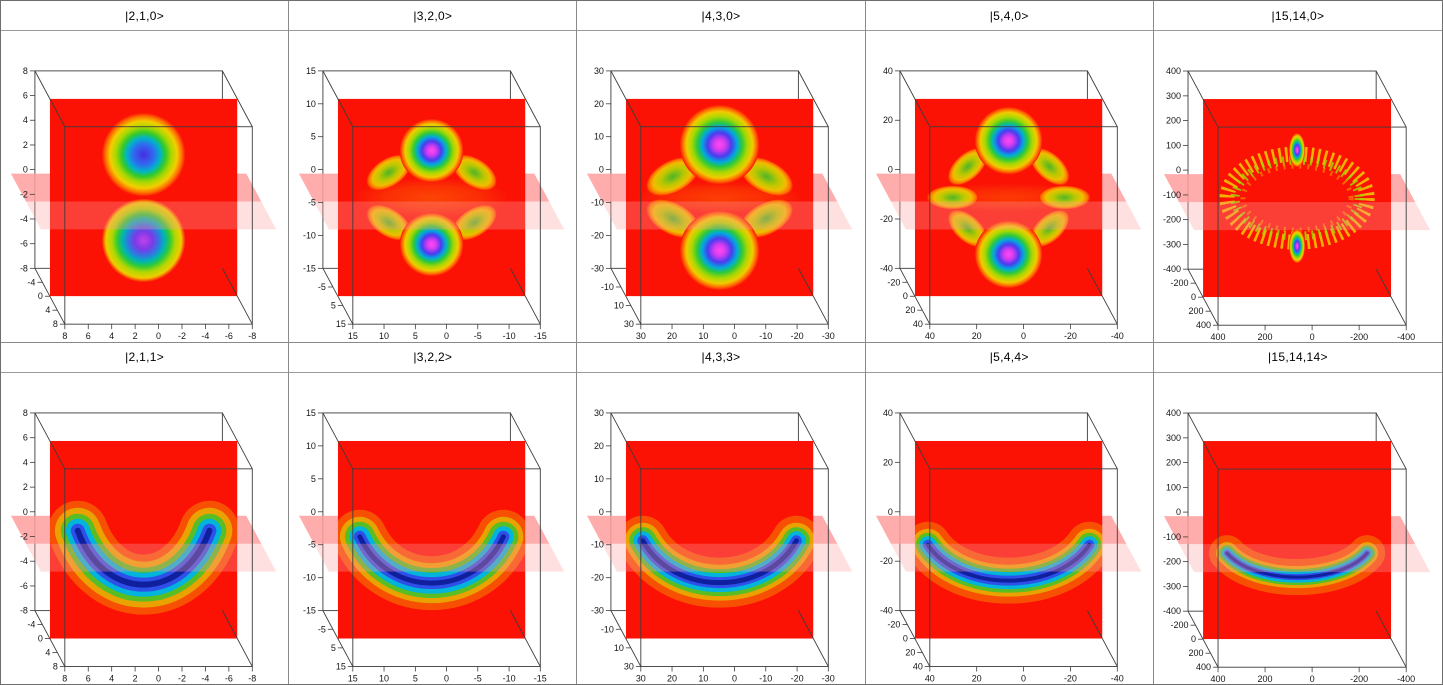 Image resolution: width=1443 pixels, height=685 pixels. I want to click on svg-text: 100, so click(1173, 487).